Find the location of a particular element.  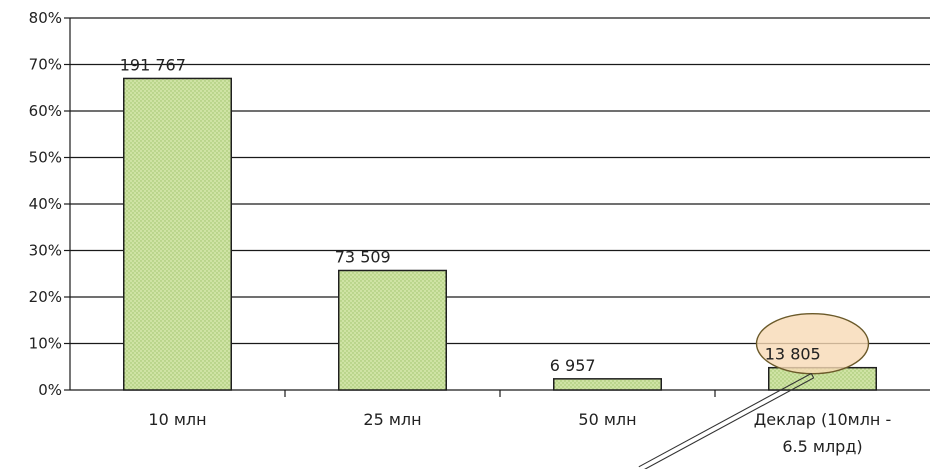

y-tick-label: 20% is located at coordinates (45, 297).